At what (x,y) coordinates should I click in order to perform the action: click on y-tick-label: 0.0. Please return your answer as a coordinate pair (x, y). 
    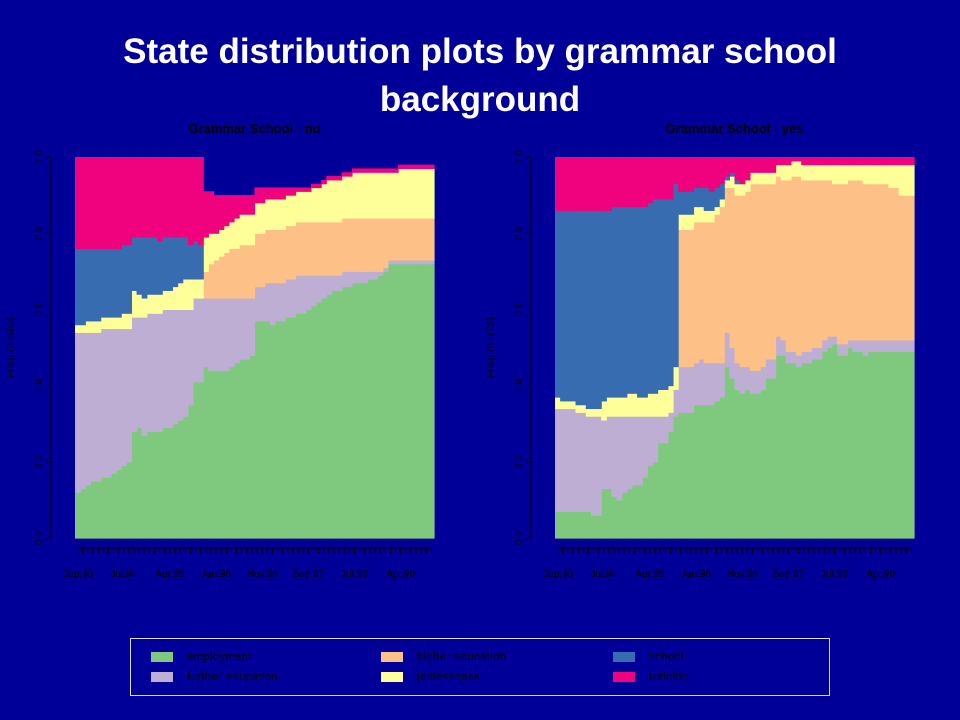
    Looking at the image, I should click on (39, 538).